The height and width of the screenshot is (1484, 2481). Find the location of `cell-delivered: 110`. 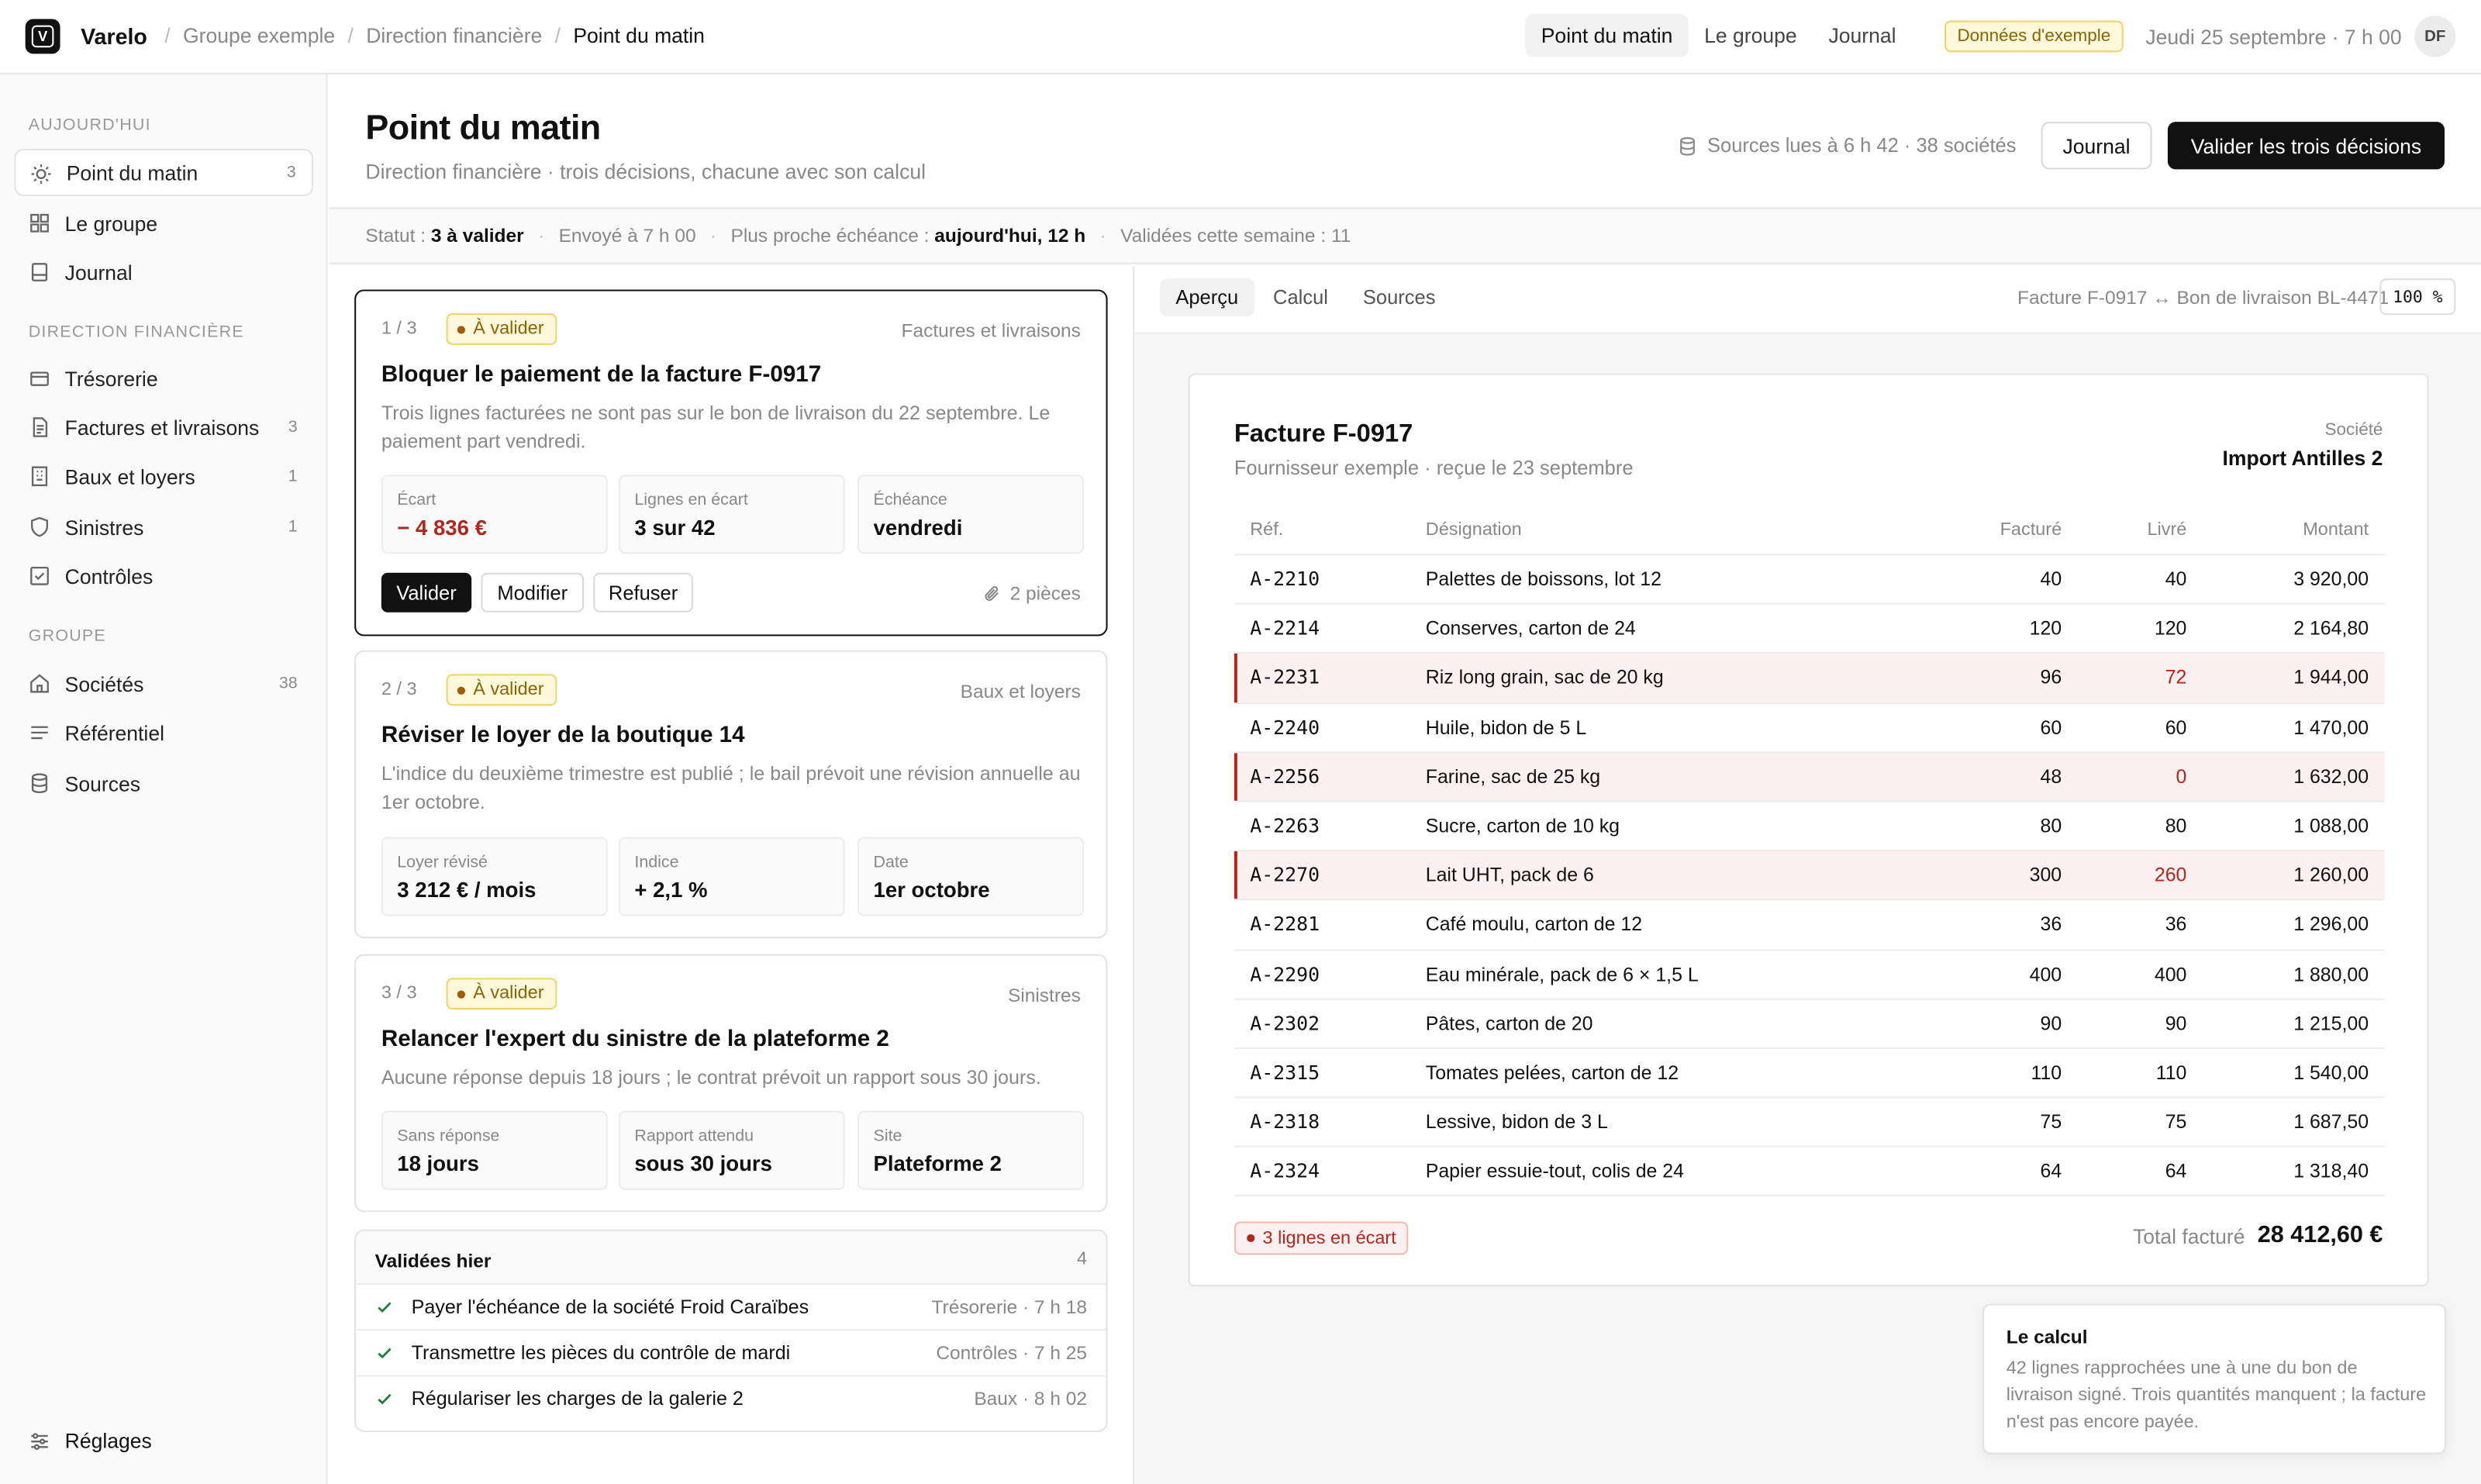

cell-delivered: 110 is located at coordinates (2171, 1073).